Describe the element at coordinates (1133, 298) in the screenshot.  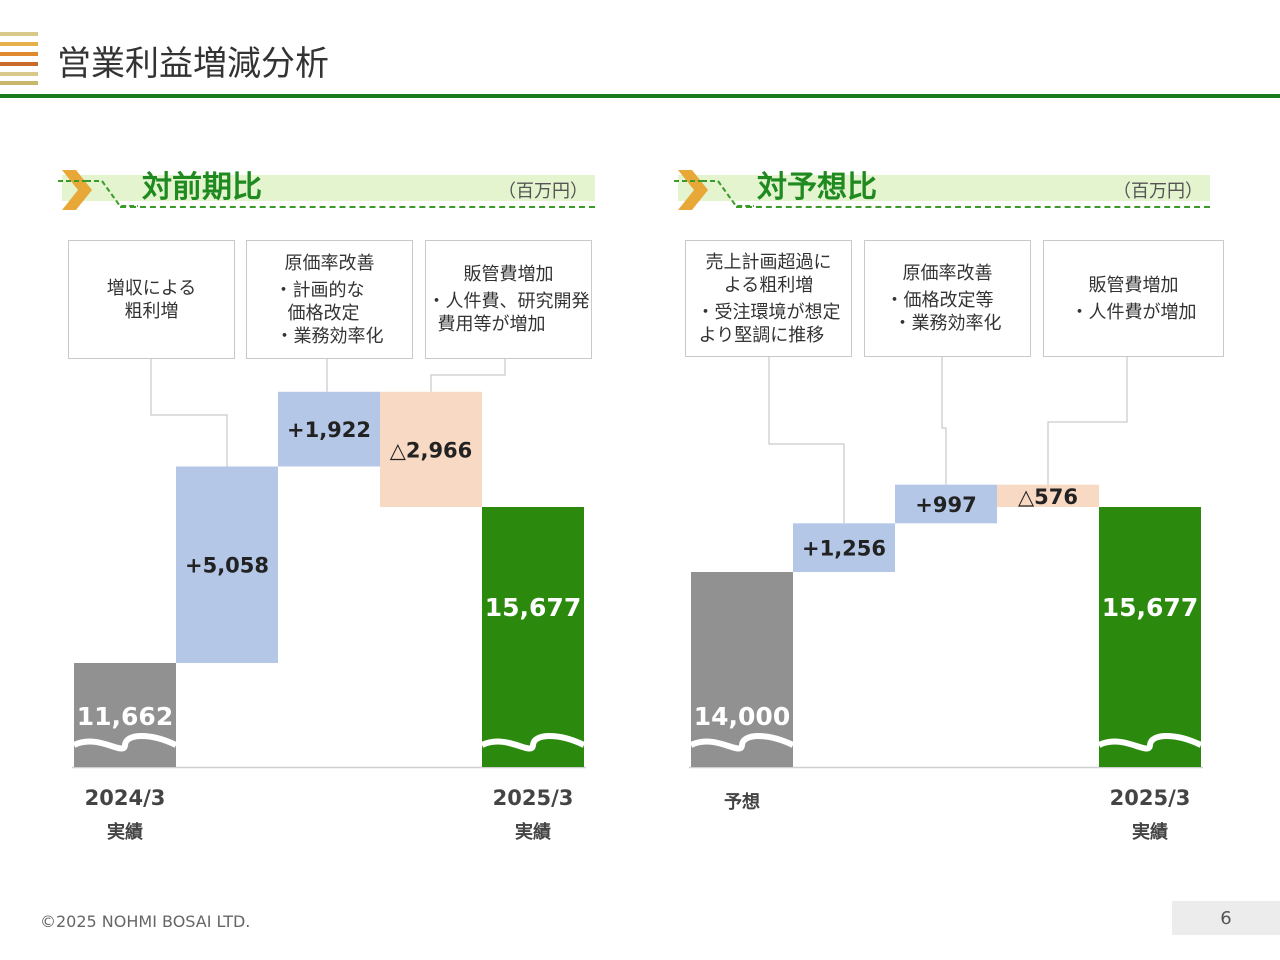
I see `explanation-box: 販管費増加 ・人件費が増加` at that location.